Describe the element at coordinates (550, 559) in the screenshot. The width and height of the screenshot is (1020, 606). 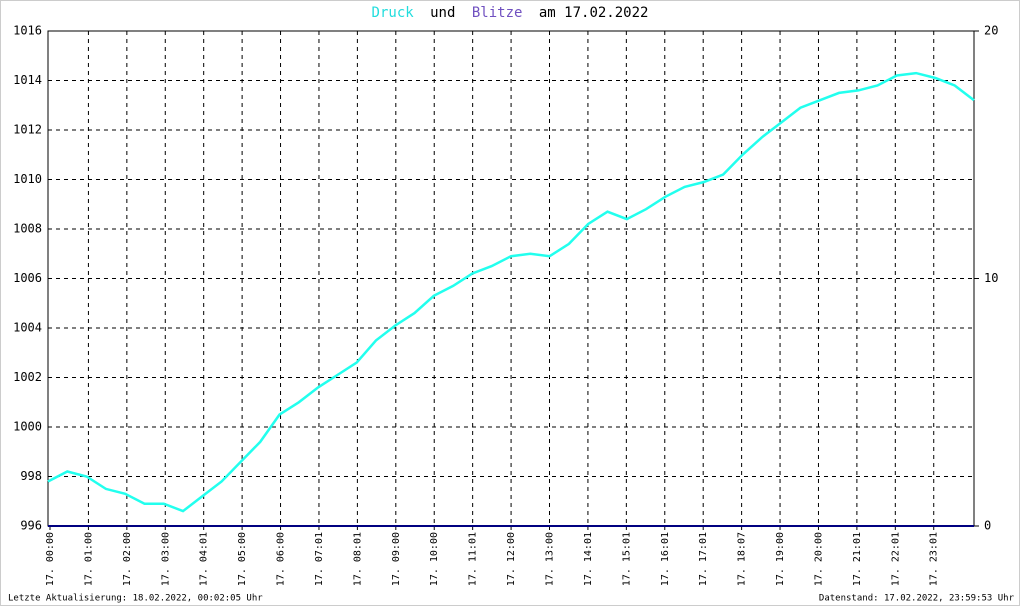
I see `x-tick-label: 17. 13:00` at that location.